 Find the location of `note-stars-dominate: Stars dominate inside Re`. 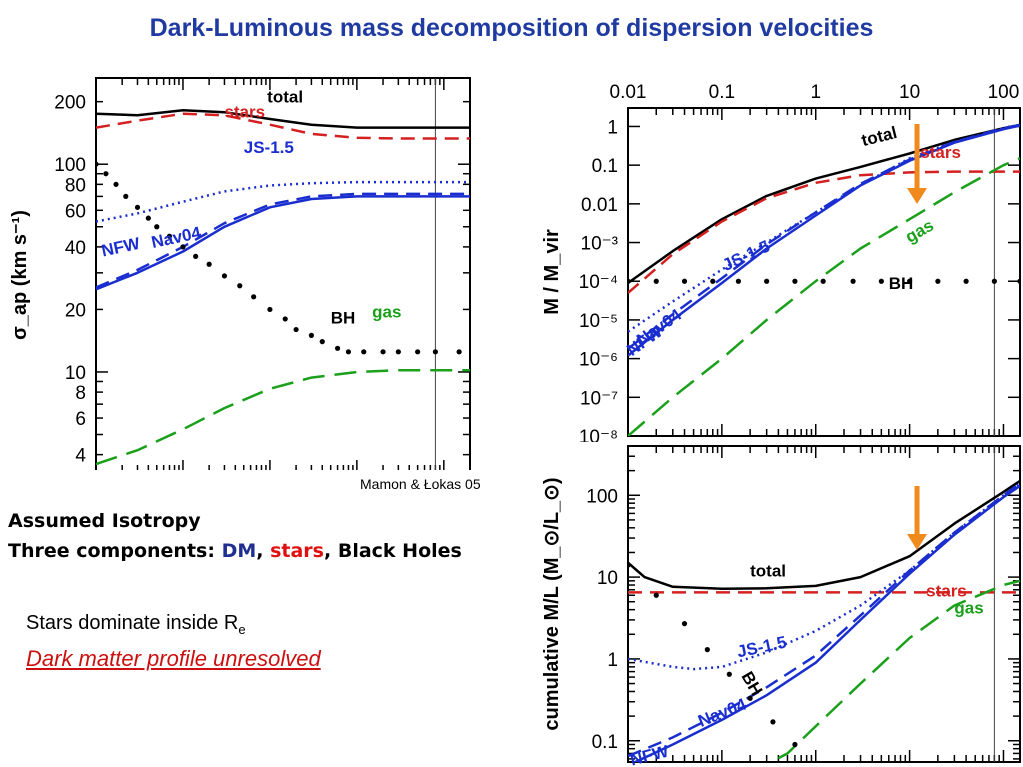

note-stars-dominate: Stars dominate inside Re is located at coordinates (136, 624).